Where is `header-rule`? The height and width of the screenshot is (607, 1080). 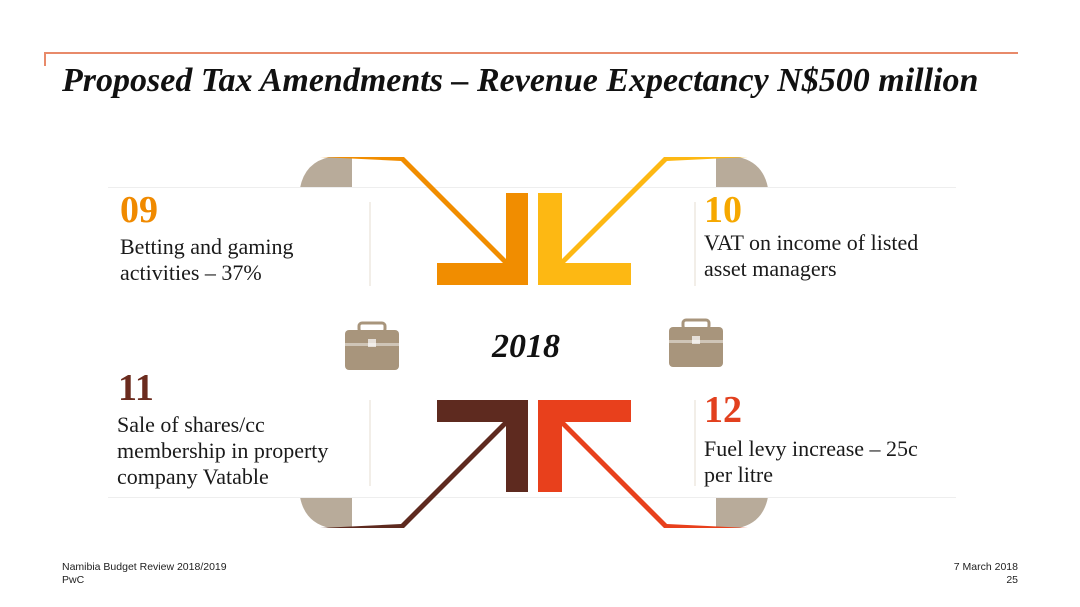 header-rule is located at coordinates (531, 53).